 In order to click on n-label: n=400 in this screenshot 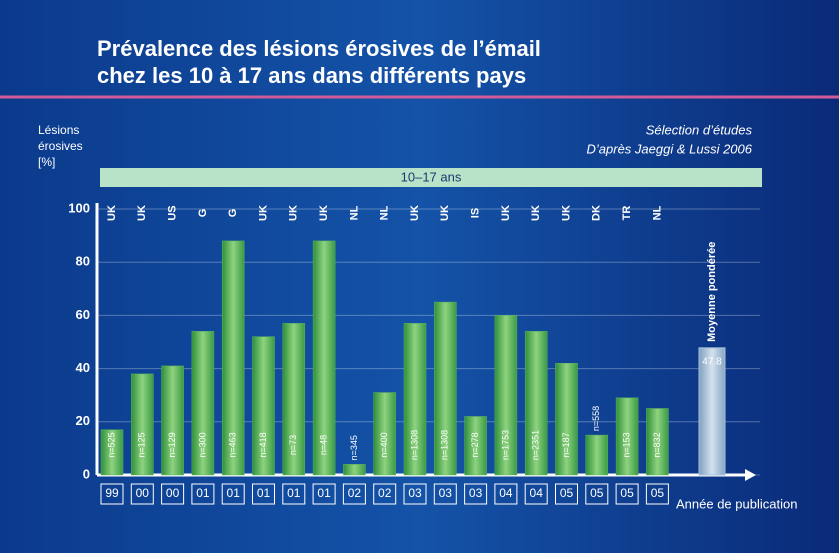, I will do `click(384, 444)`.